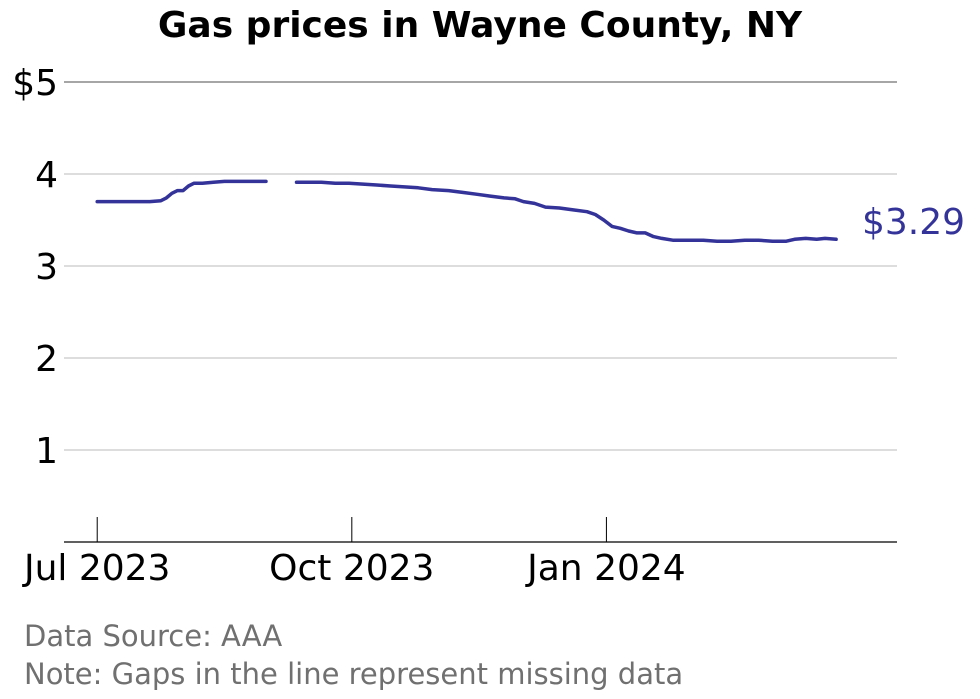  What do you see at coordinates (46, 451) in the screenshot?
I see `y-tick-label: 1` at bounding box center [46, 451].